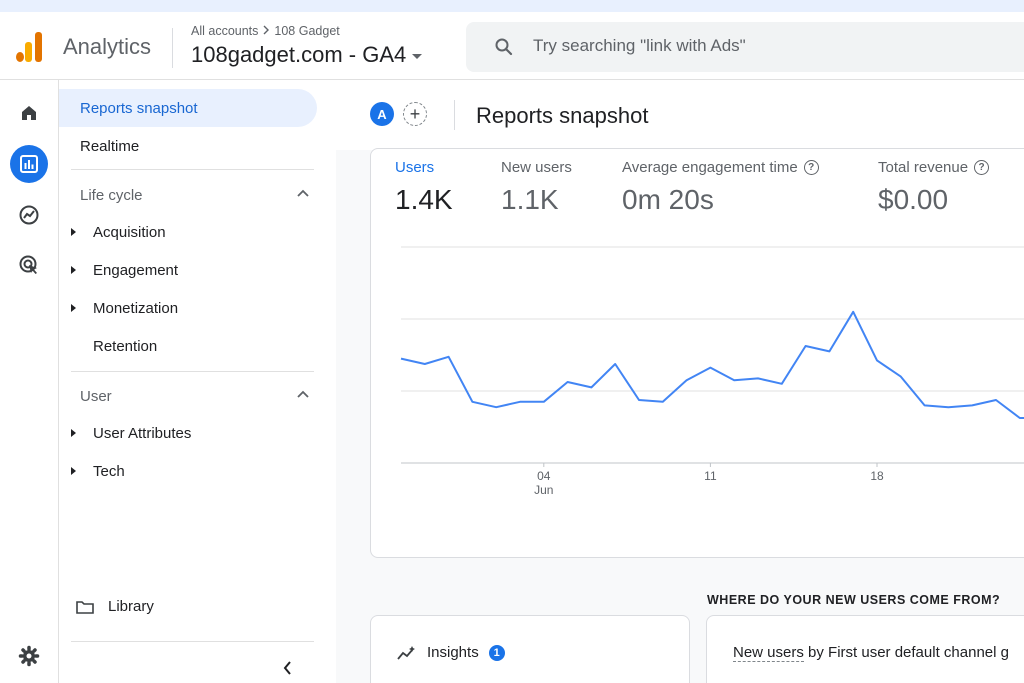  I want to click on metric-avg-engagement-label: Average engagement time, so click(710, 167).